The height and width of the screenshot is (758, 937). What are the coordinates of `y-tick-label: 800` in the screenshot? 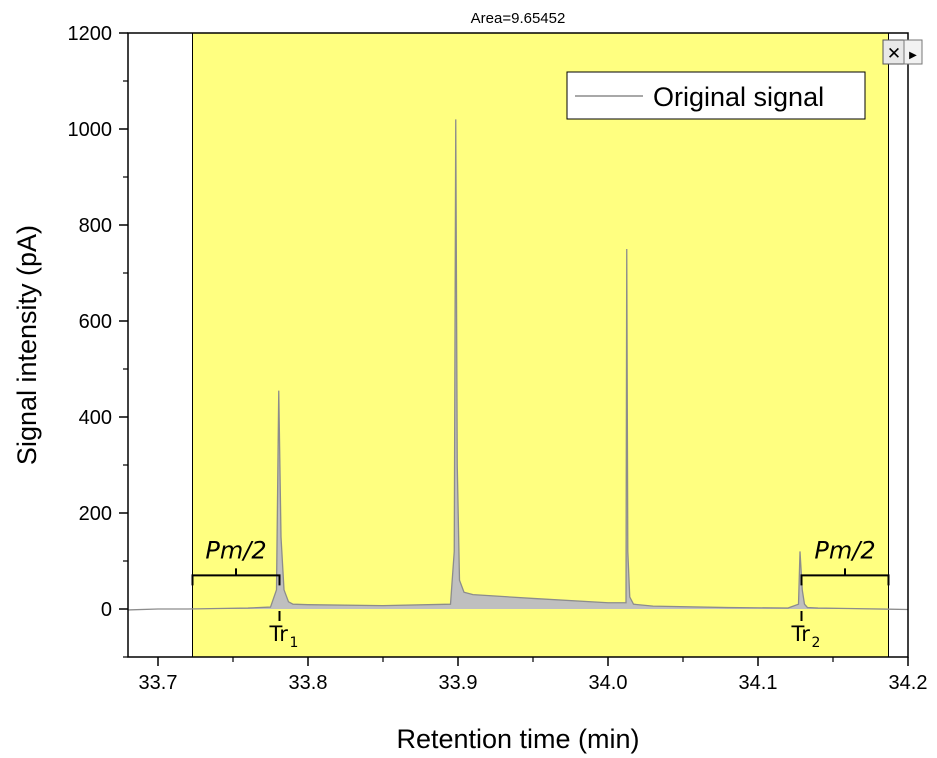 It's located at (95, 226).